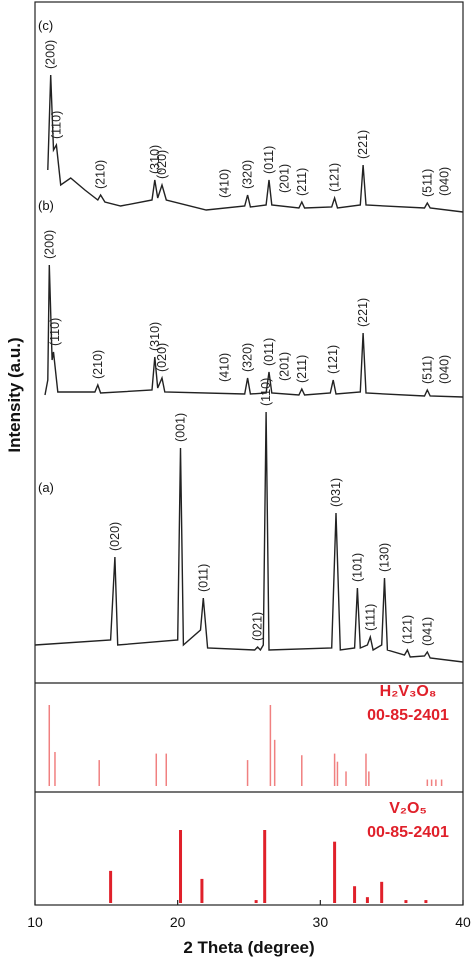  What do you see at coordinates (408, 691) in the screenshot?
I see `reference-name: H₂V₃O₈` at bounding box center [408, 691].